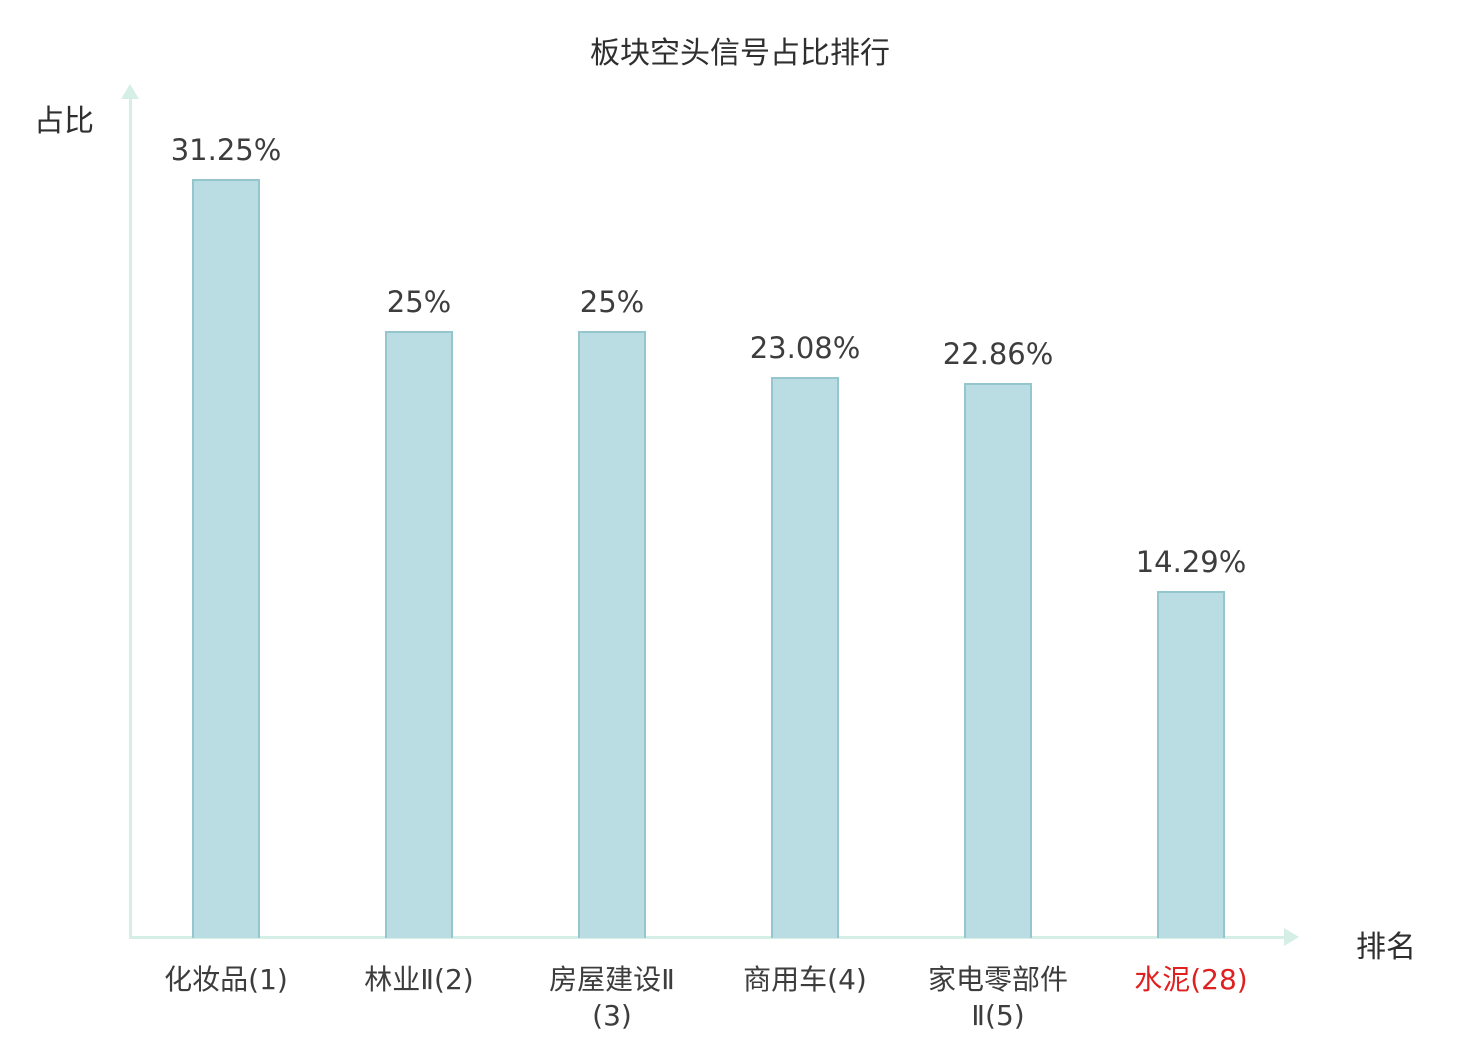 The image size is (1480, 1040). I want to click on category-label-5: 家电零部件Ⅱ(5), so click(997, 998).